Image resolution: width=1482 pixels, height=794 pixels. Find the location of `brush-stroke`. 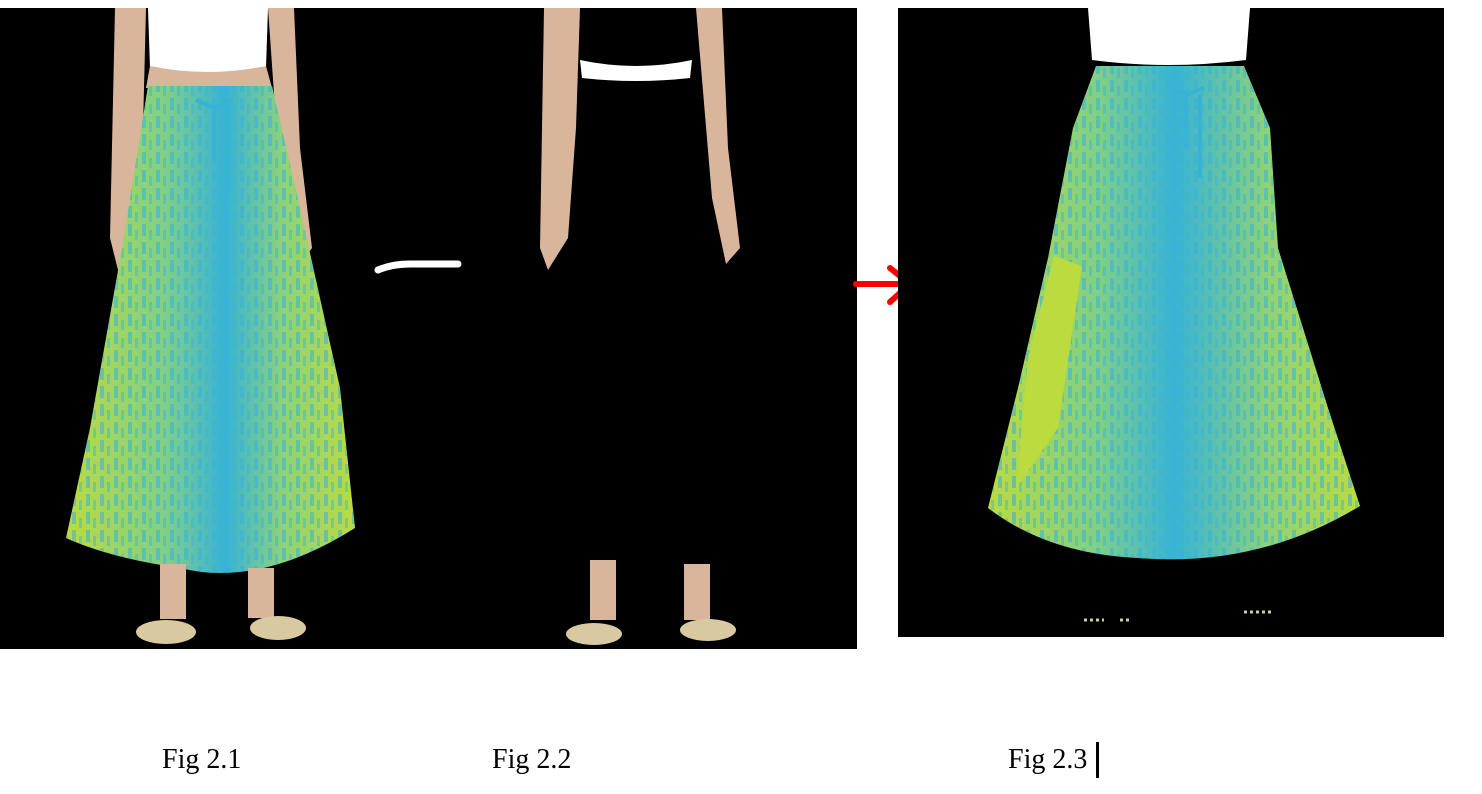

brush-stroke is located at coordinates (418, 267).